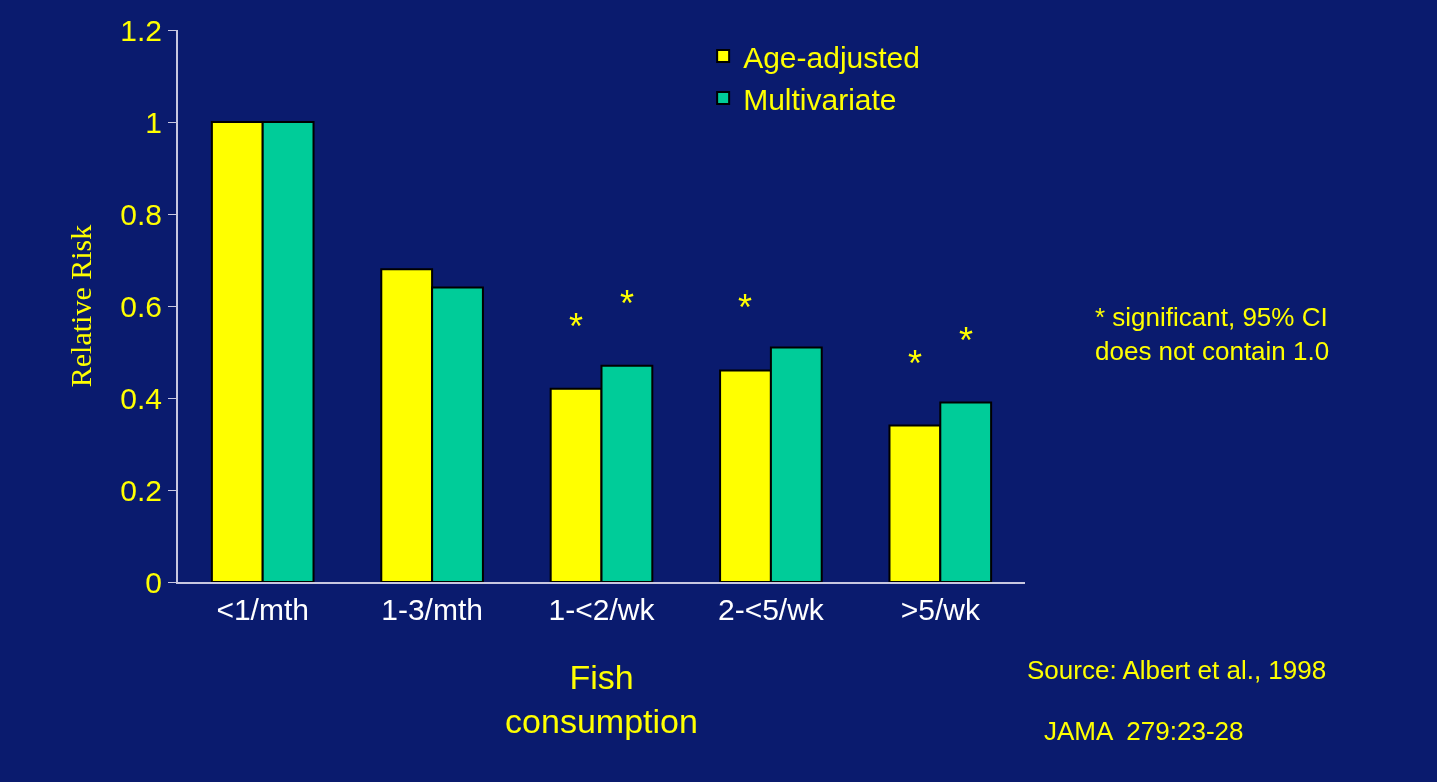  I want to click on y-tick-label: 1.2, so click(141, 30).